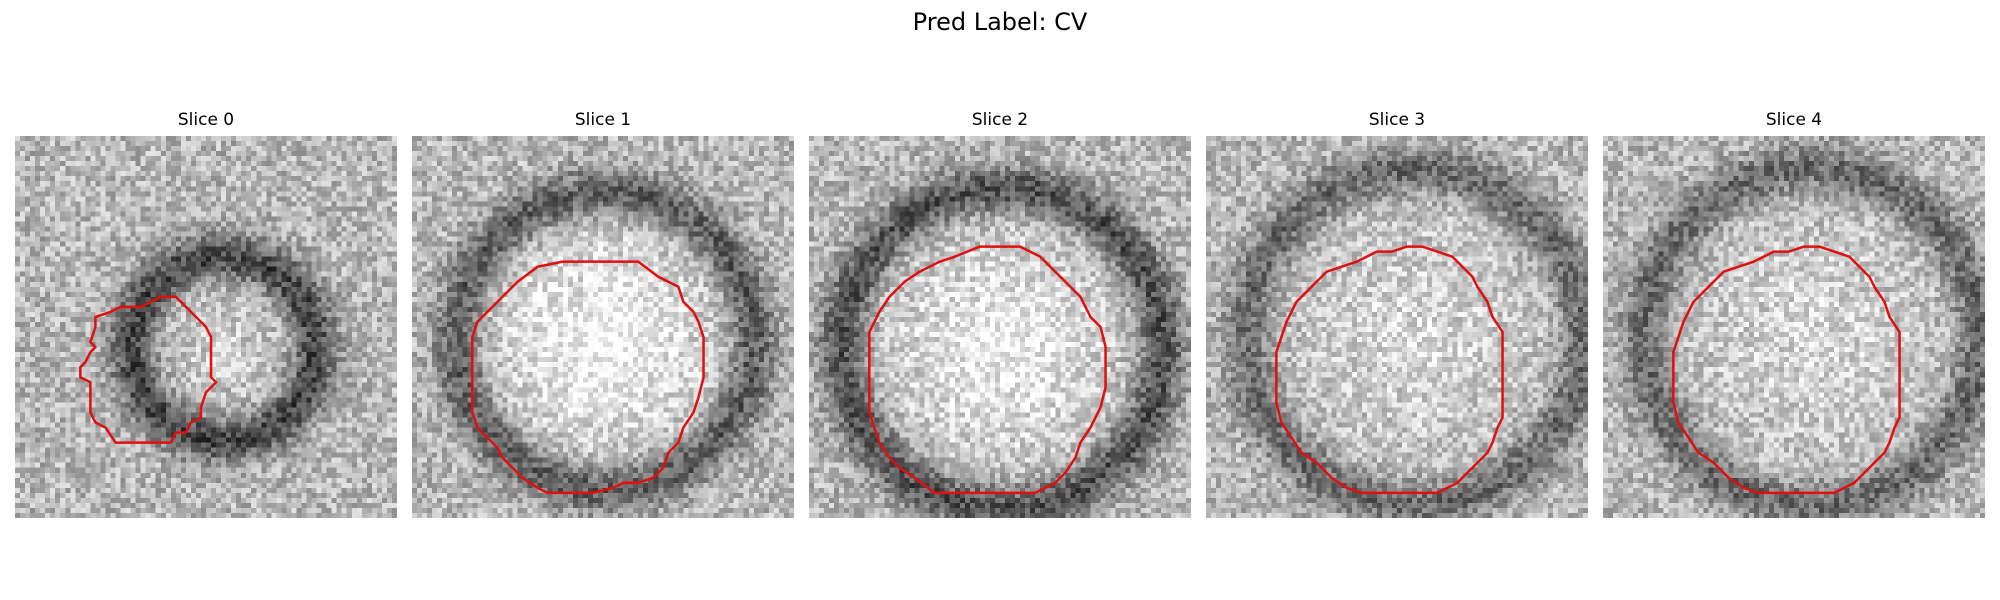 Image resolution: width=2000 pixels, height=600 pixels. What do you see at coordinates (603, 120) in the screenshot?
I see `slice-title: Slice 1` at bounding box center [603, 120].